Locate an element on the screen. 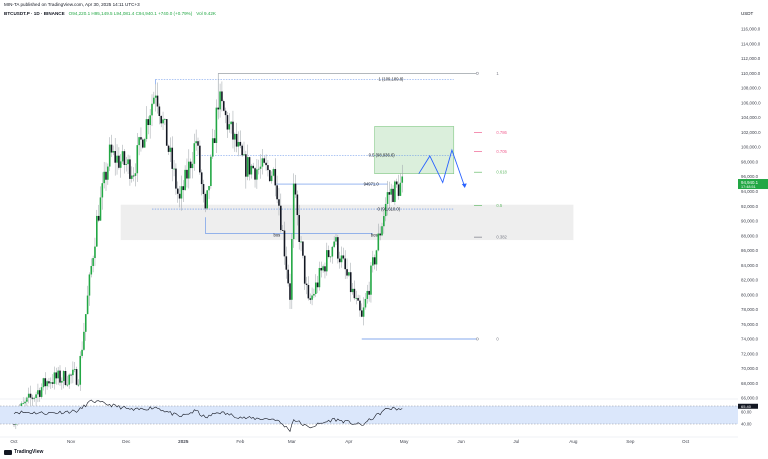 The width and height of the screenshot is (768, 459). time-tick-label: Nov is located at coordinates (71, 441).